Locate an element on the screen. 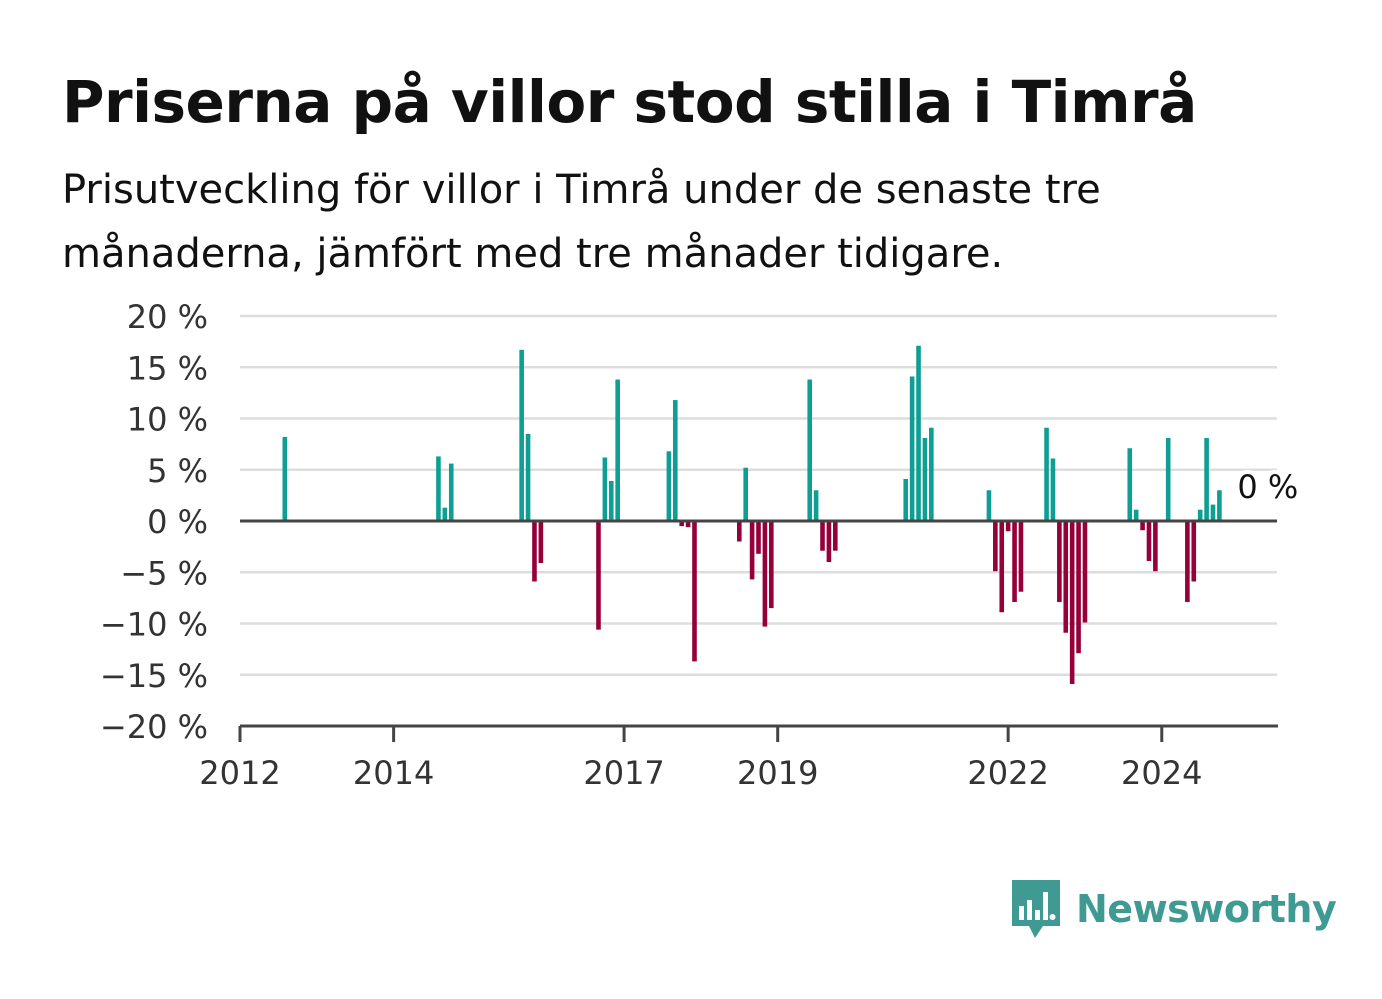  newsworthy-logo: Newsworthy is located at coordinates (1173, 909).